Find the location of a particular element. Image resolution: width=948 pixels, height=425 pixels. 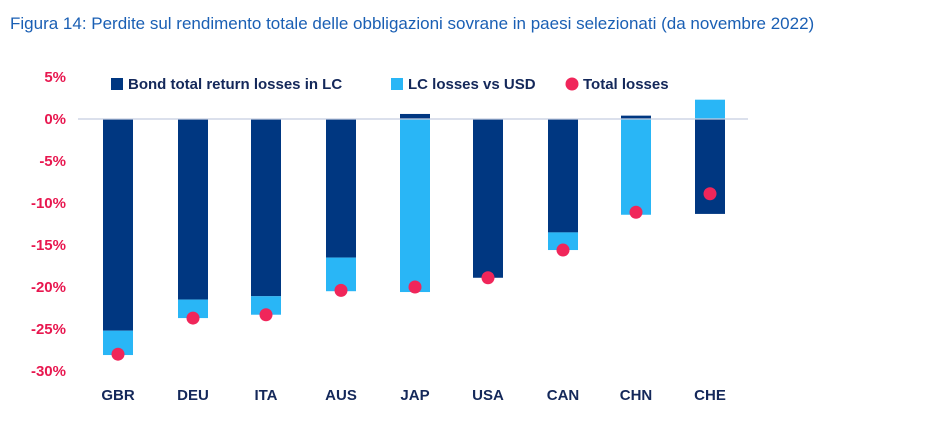

total-loss-point-deu is located at coordinates (193, 318).